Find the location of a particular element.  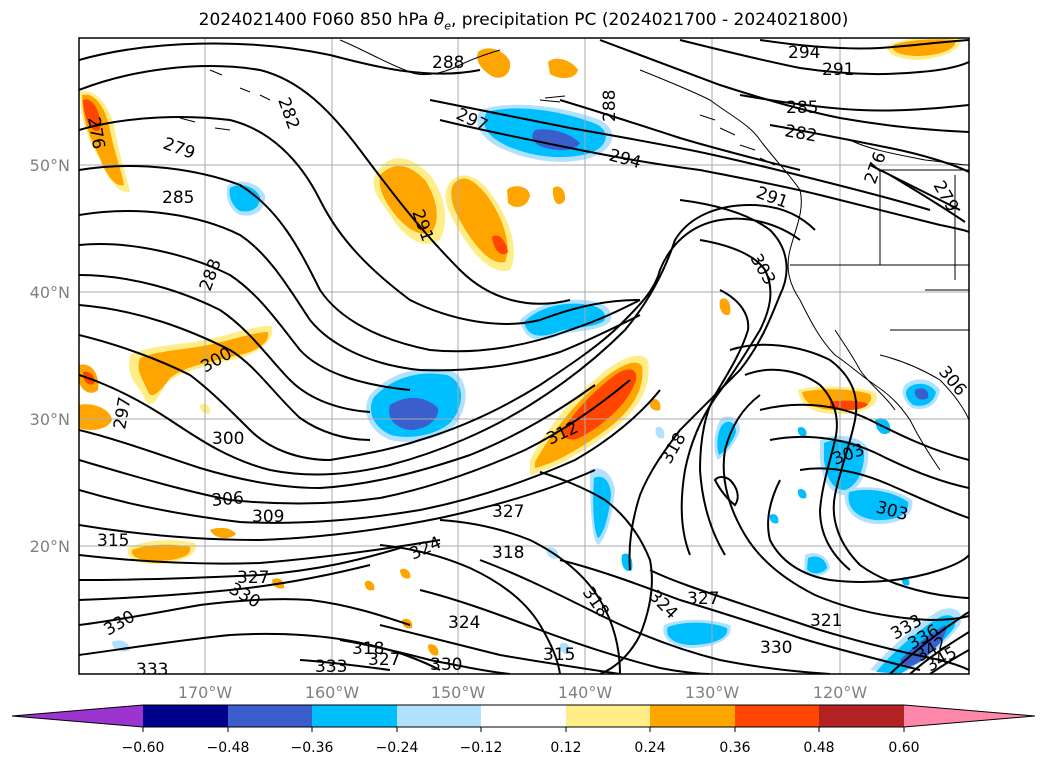

colorbar-extend-high is located at coordinates (969, 716).